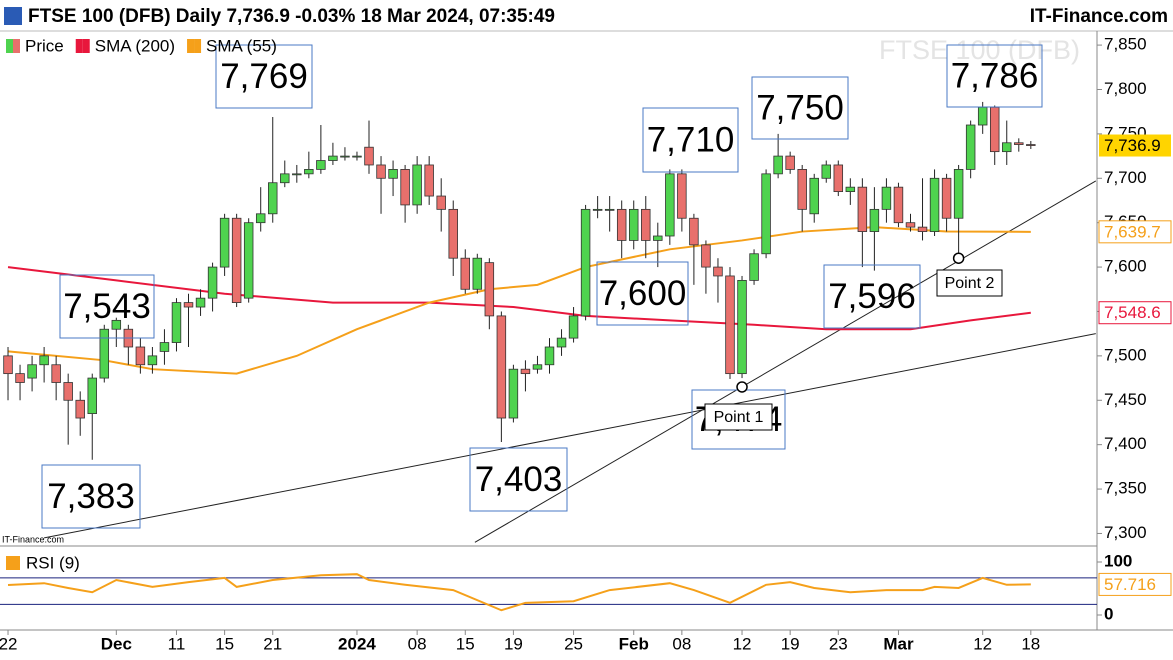  Describe the element at coordinates (357, 643) in the screenshot. I see `x-tick-label: 2024` at that location.